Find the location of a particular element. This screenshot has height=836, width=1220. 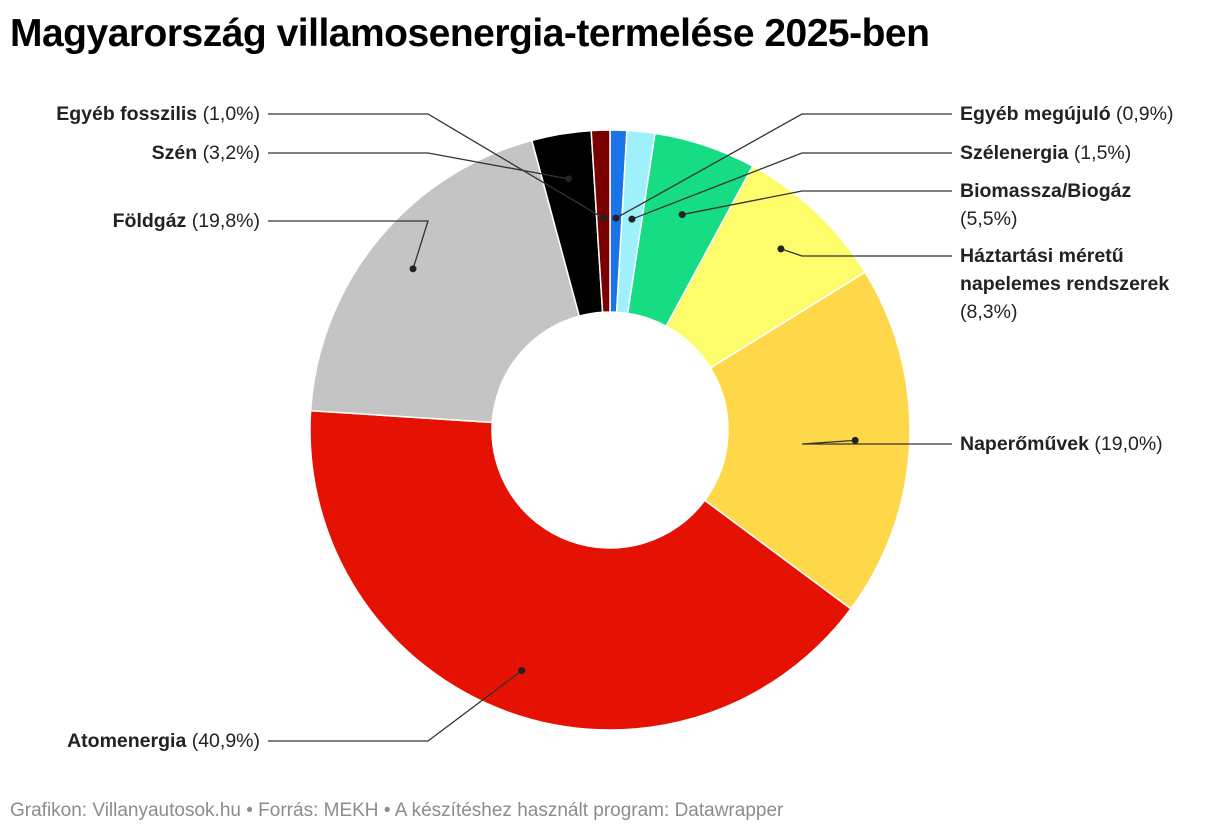

label-szen: Szén (3,2%) is located at coordinates (206, 153).